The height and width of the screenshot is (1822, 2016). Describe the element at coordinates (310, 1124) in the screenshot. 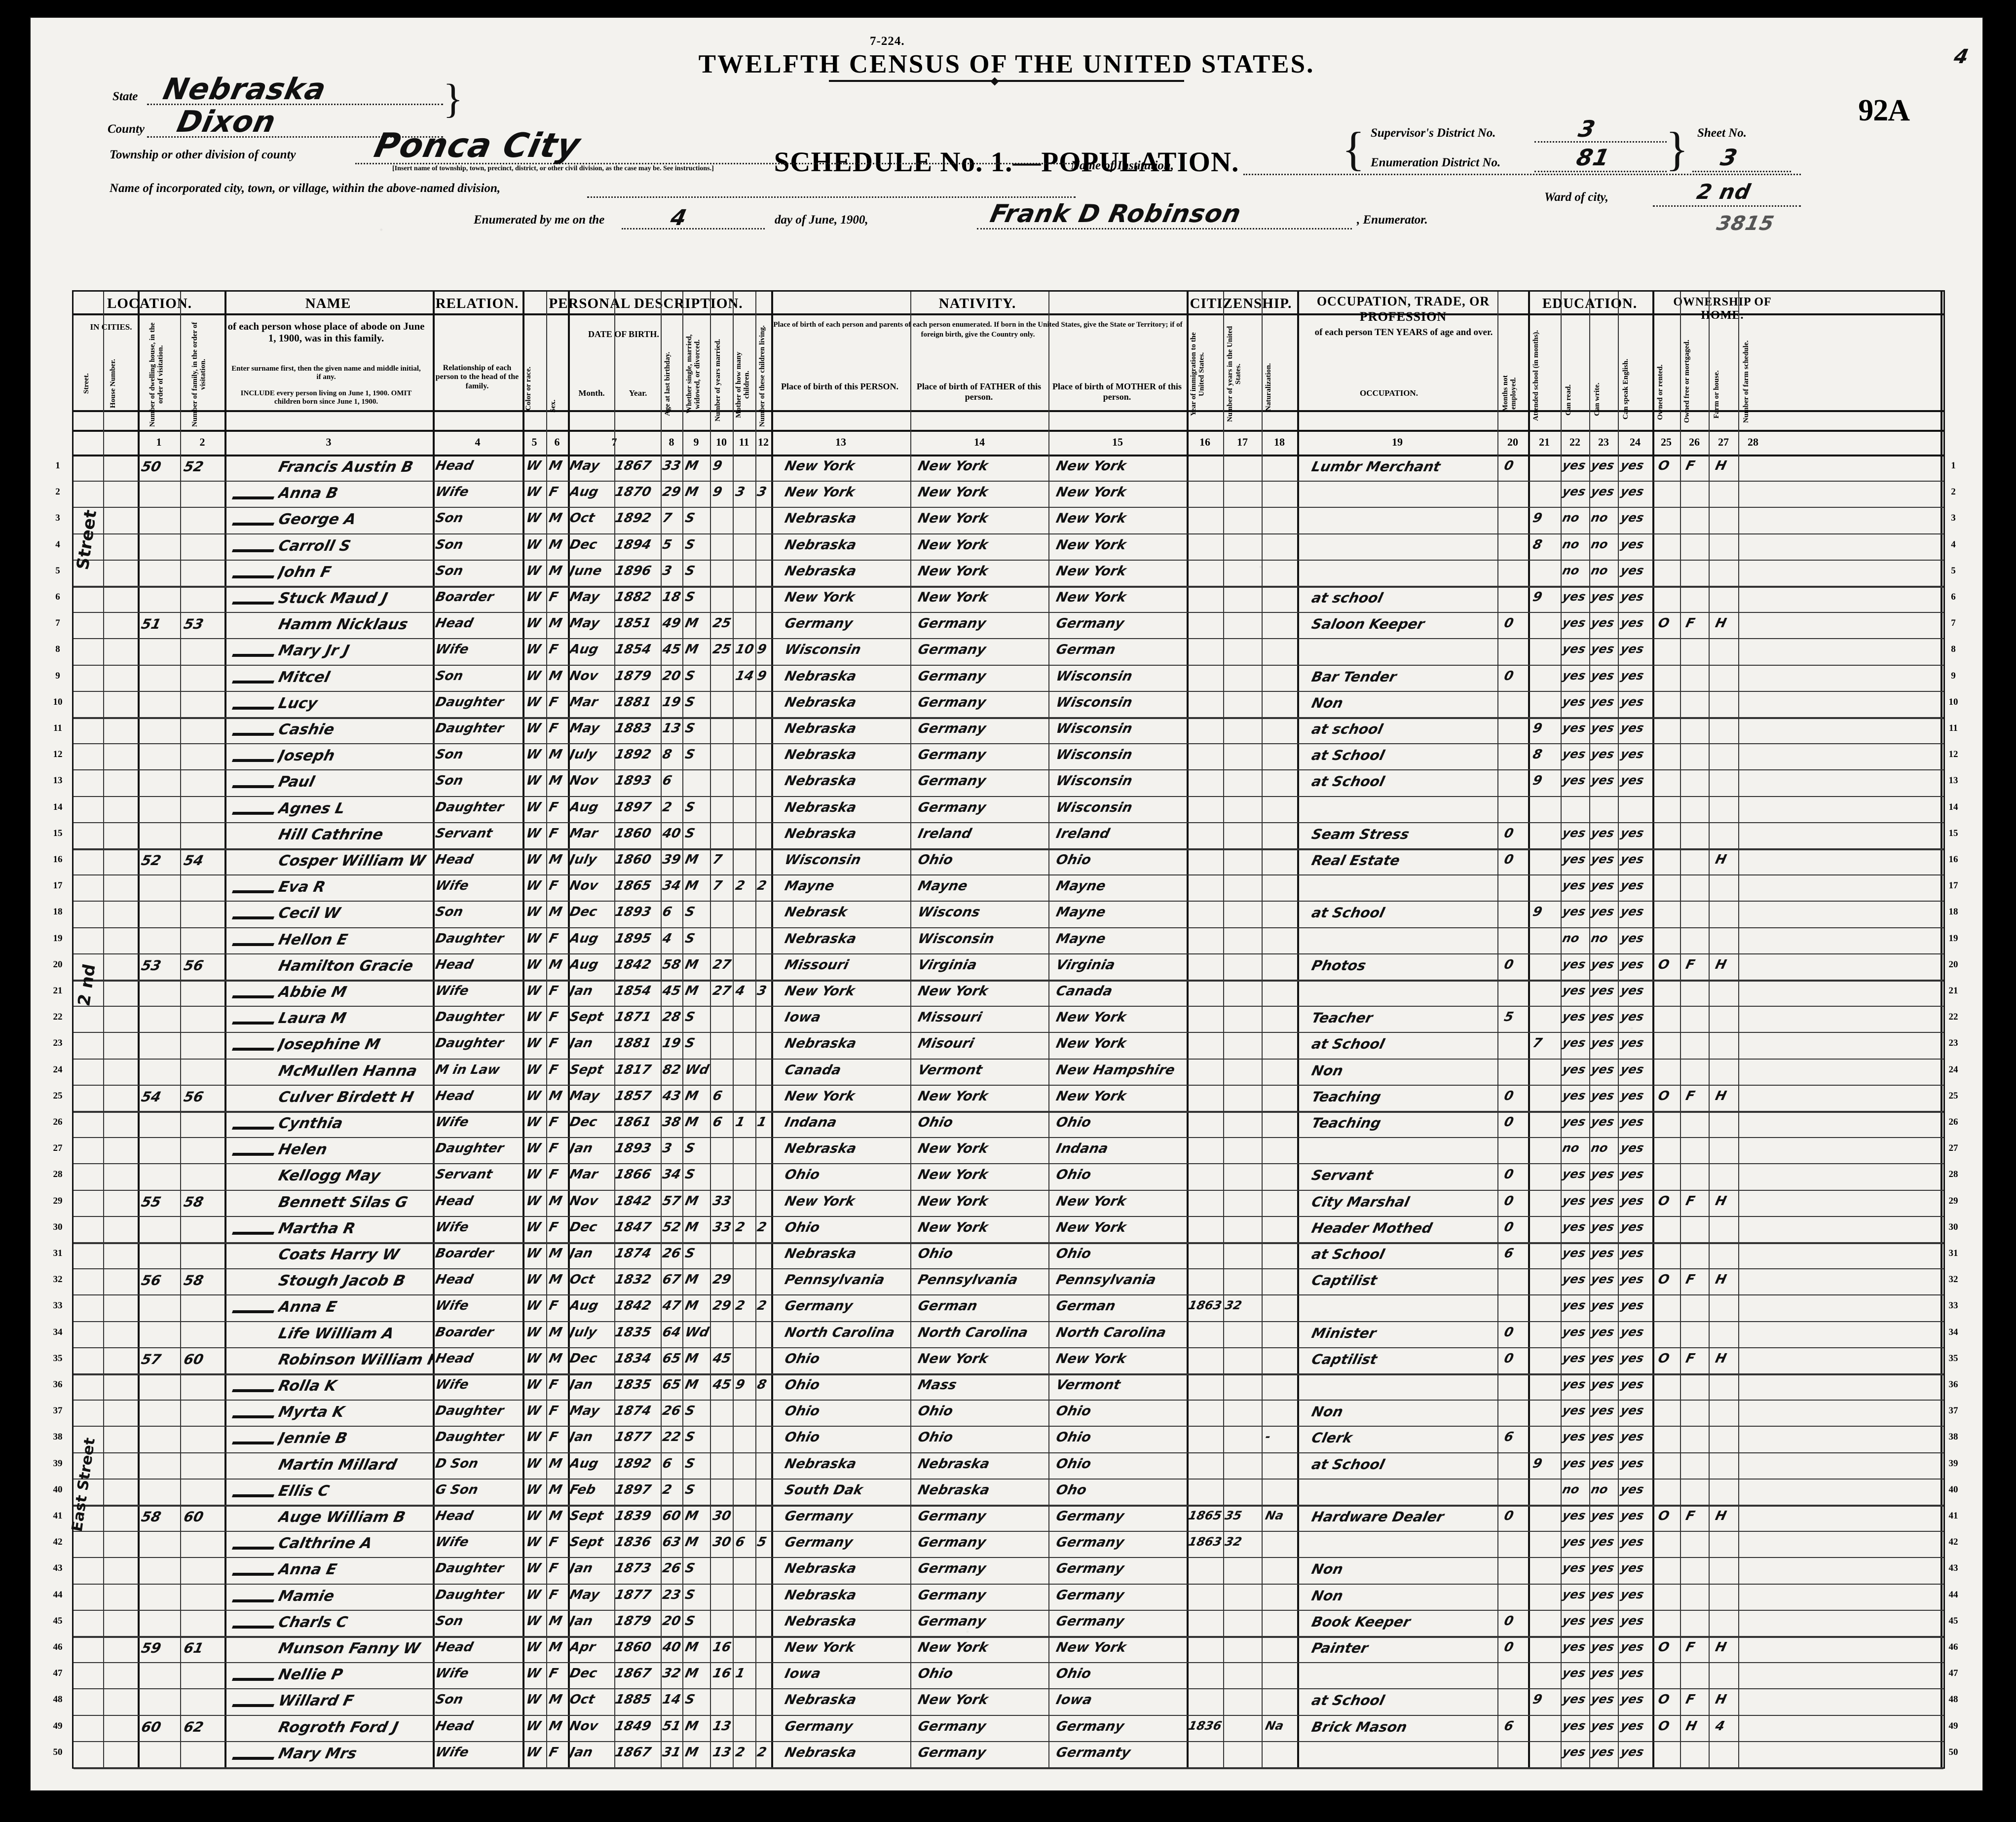

I see `cell-name: Cynthia` at that location.